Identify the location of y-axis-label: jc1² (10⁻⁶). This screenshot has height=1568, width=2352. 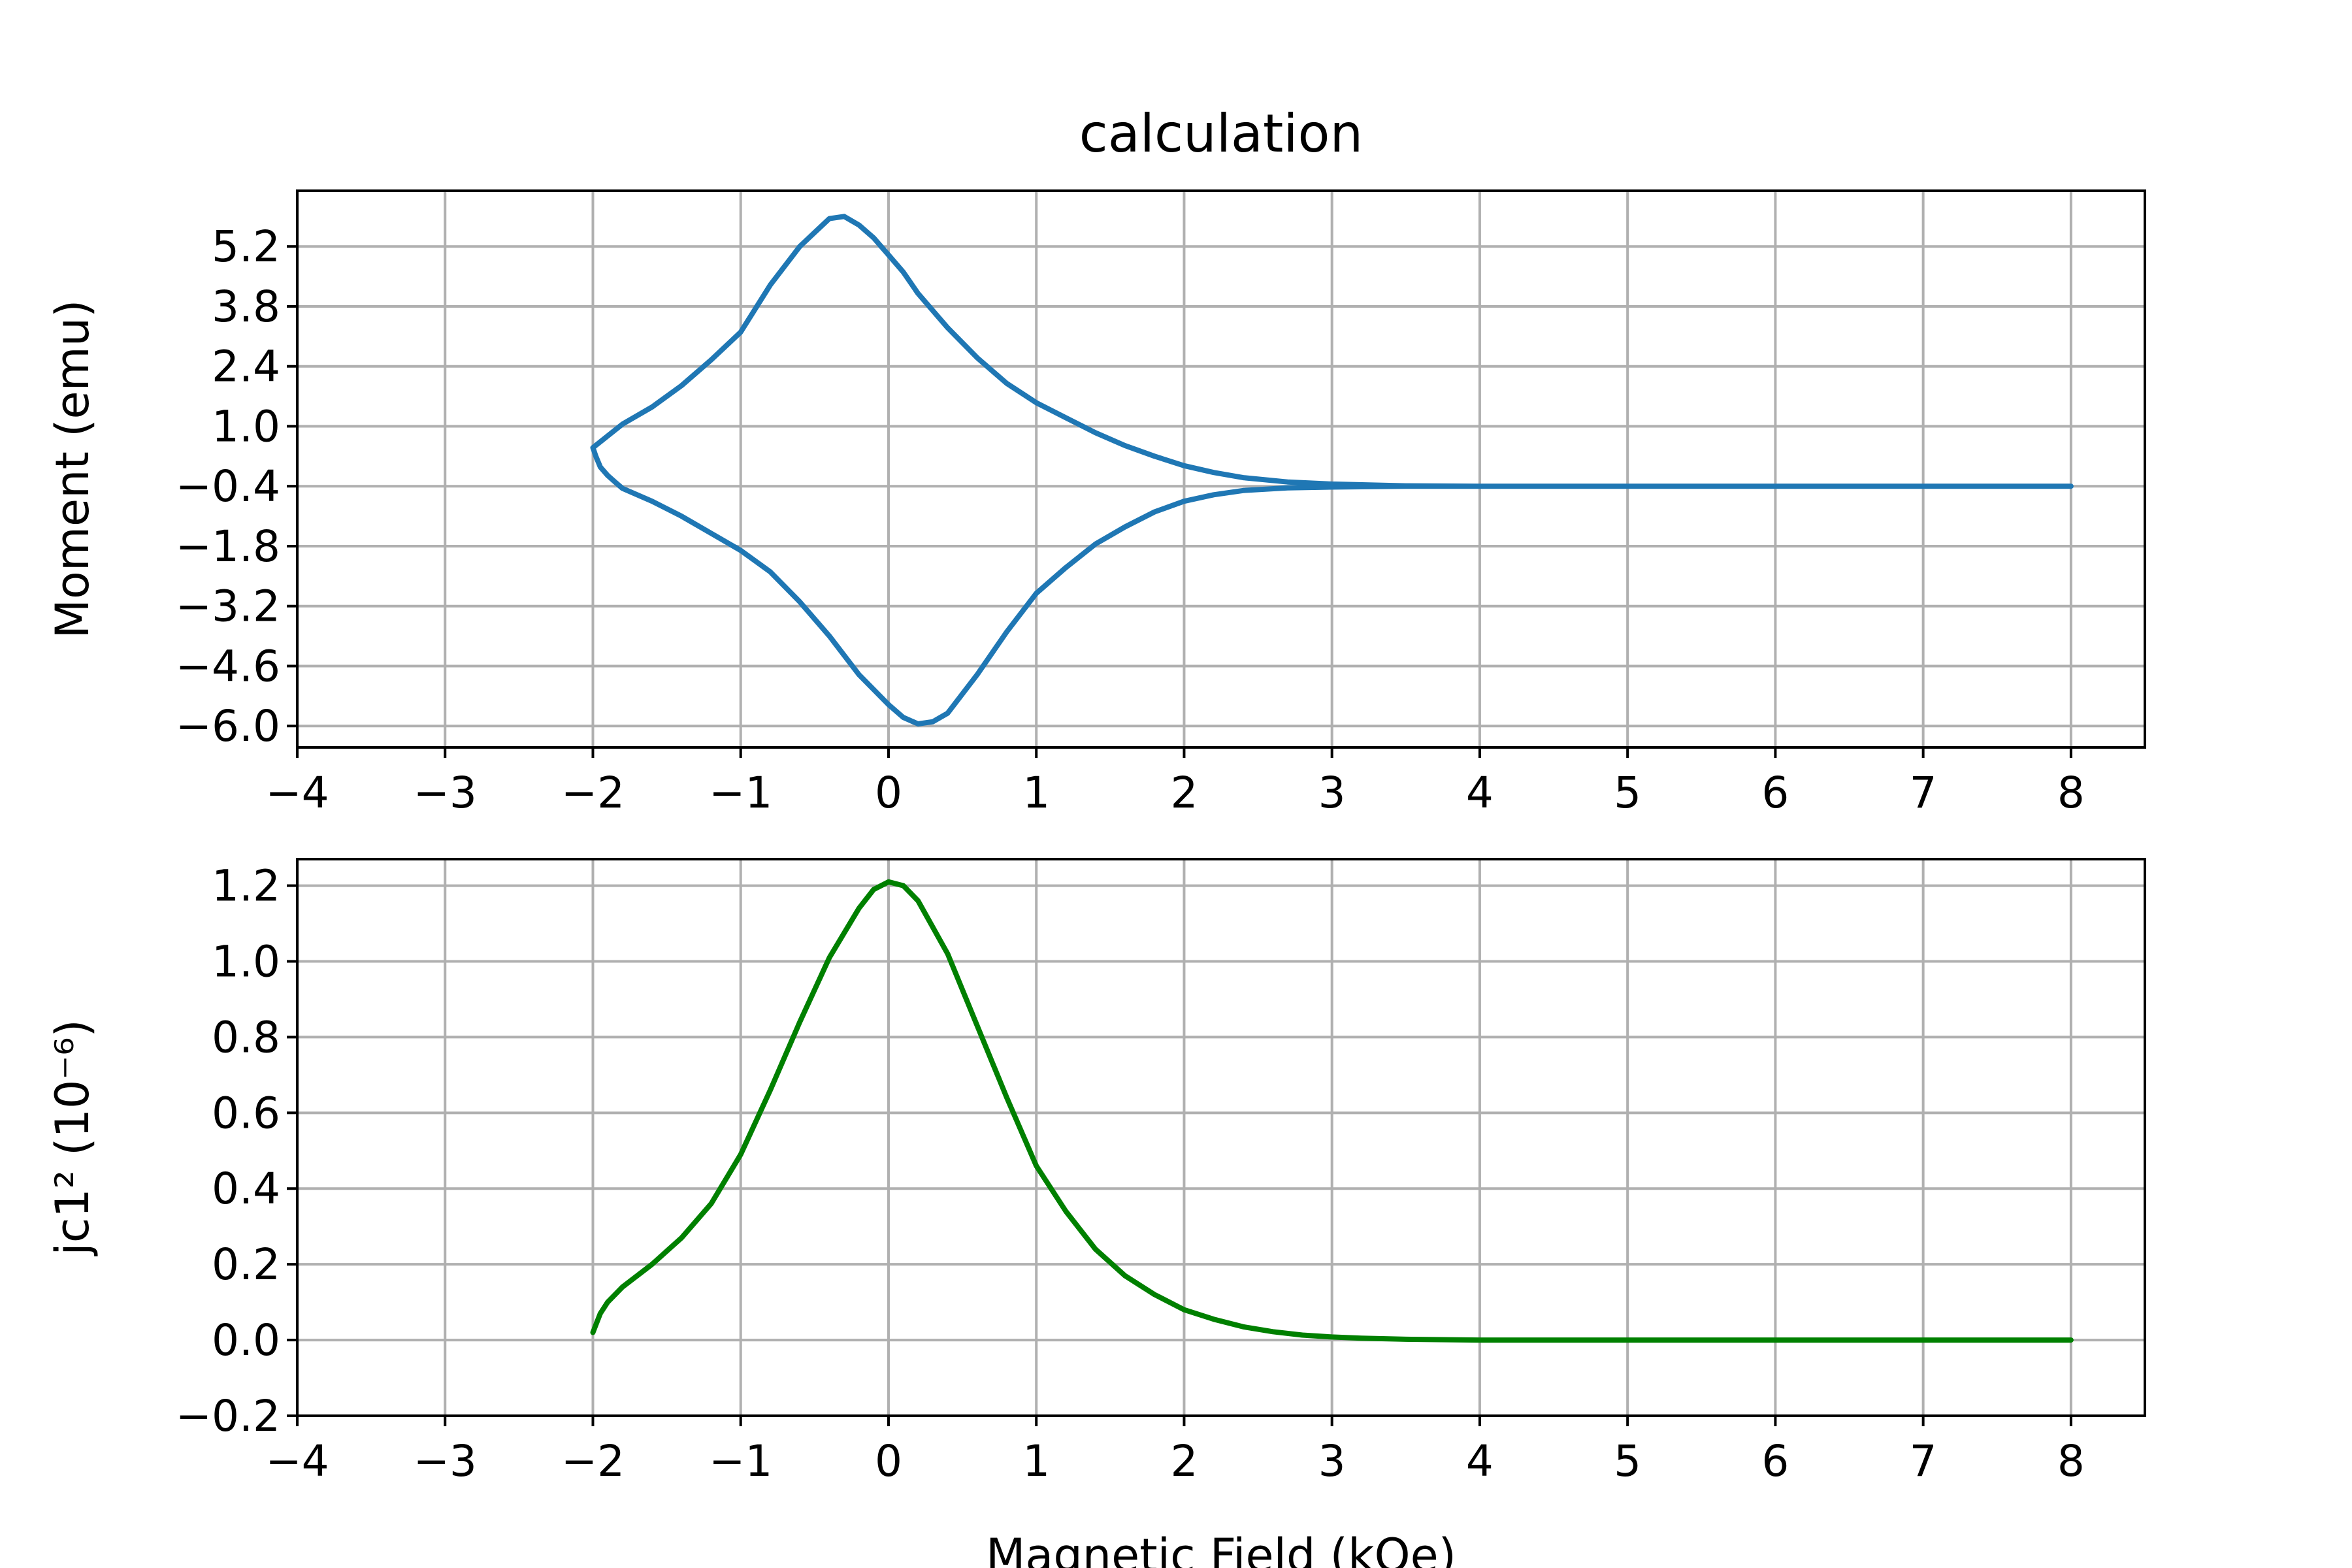
(72, 1137).